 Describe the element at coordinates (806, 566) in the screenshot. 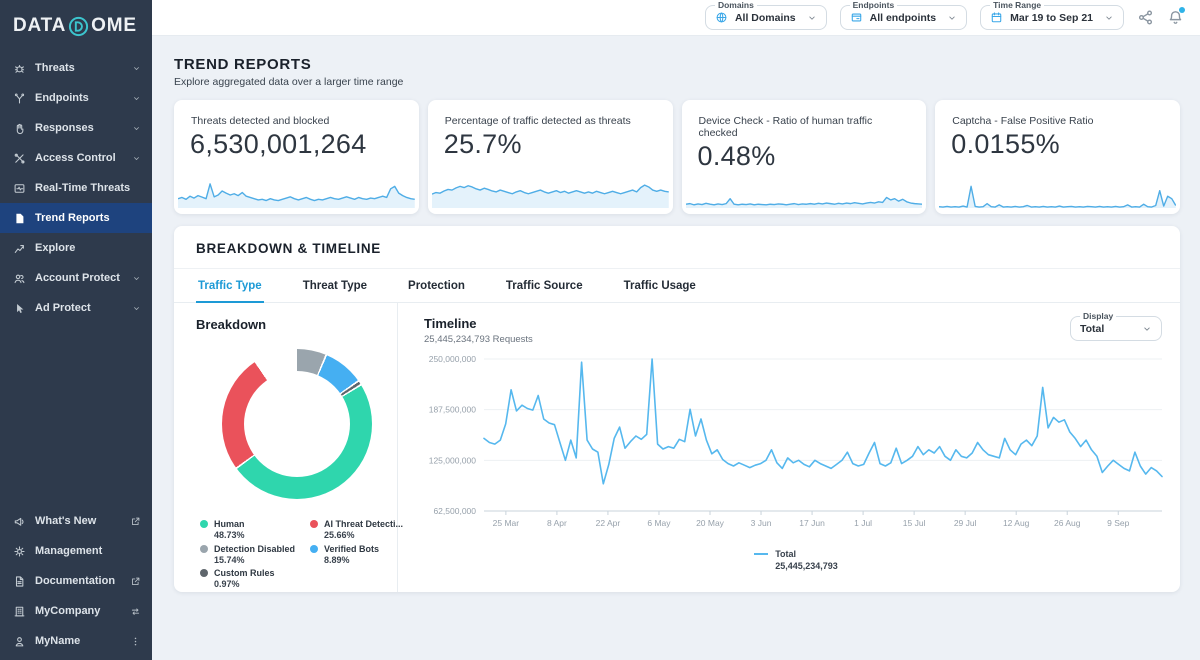

I see `timeline-legend-value: 25,445,234,793` at that location.